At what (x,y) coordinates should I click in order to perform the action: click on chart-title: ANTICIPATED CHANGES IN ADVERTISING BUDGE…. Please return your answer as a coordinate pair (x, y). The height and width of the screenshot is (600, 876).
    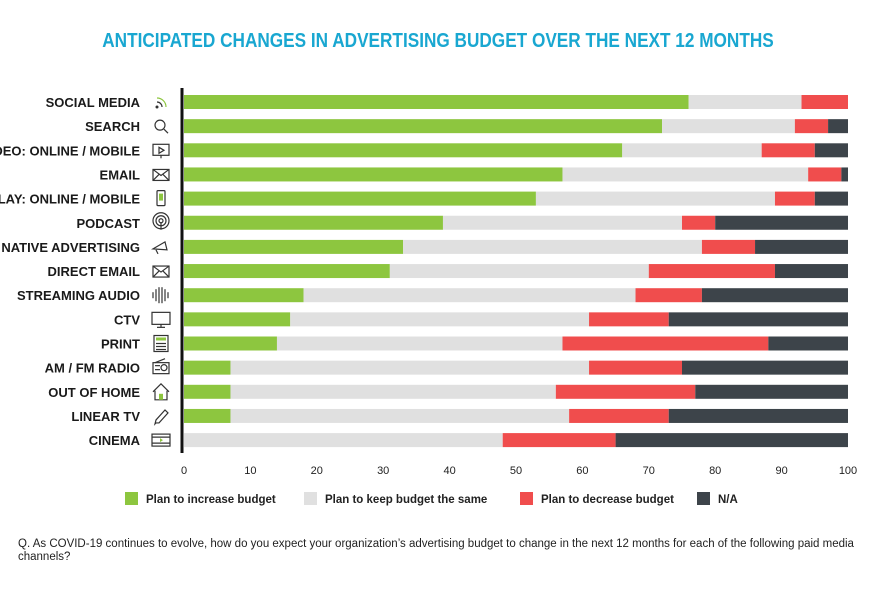
    Looking at the image, I should click on (438, 41).